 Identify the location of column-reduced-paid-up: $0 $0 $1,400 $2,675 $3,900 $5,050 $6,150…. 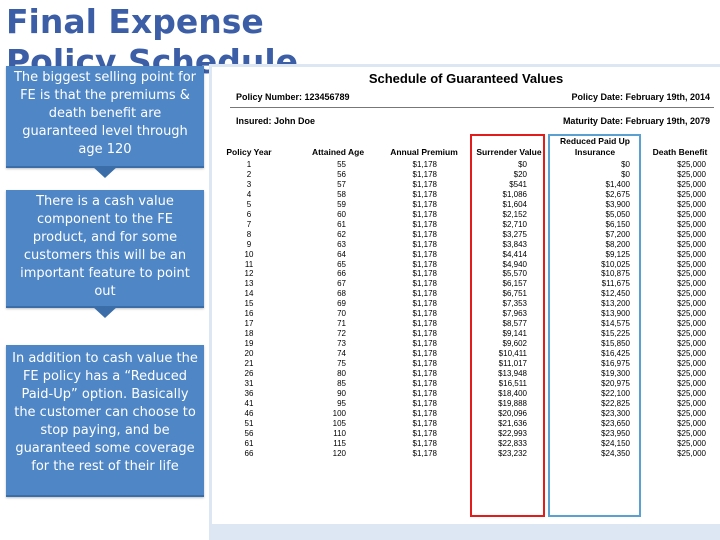
(615, 309).